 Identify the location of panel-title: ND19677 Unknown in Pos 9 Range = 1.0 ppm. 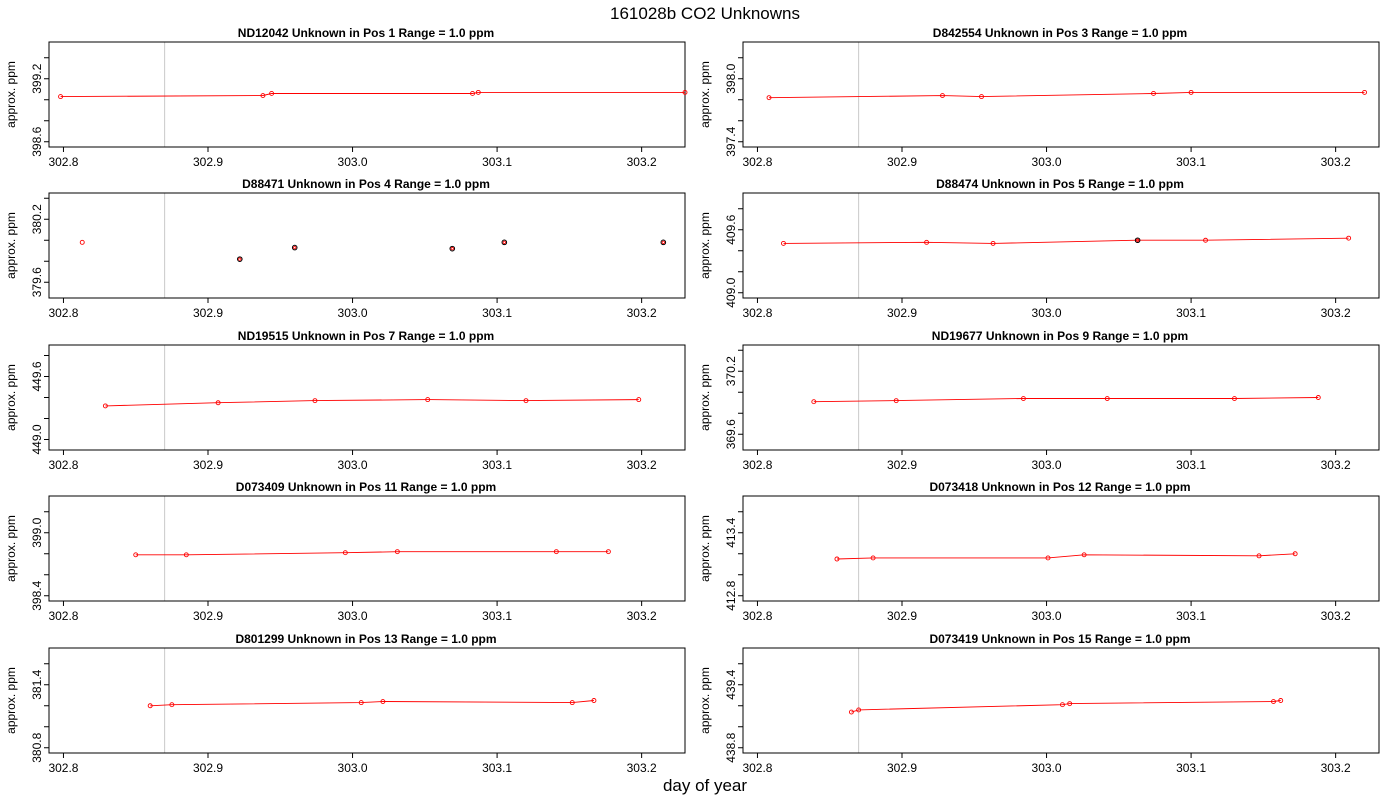
(1060, 336).